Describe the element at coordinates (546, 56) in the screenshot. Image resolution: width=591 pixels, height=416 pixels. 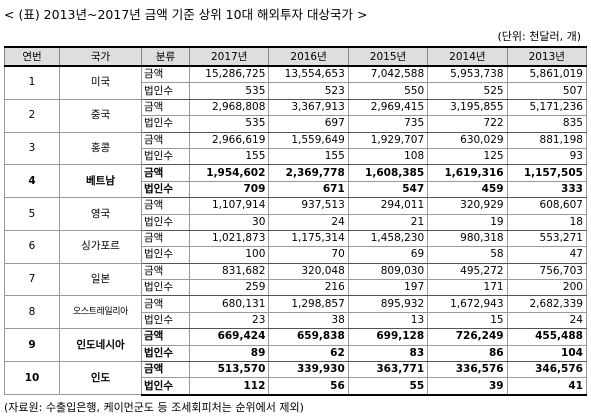
I see `header-2013: 2013년` at that location.